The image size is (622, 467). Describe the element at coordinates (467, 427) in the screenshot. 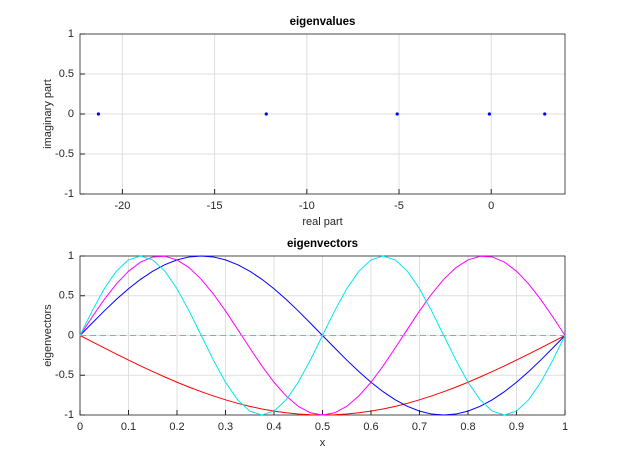

I see `x-tick-label: 0.8` at that location.